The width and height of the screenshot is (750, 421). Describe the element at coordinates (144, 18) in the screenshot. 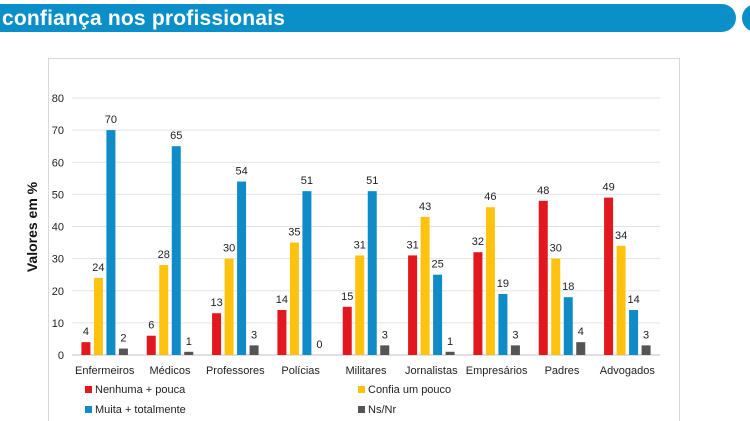

I see `page-title: confiança nos profissionais` at that location.